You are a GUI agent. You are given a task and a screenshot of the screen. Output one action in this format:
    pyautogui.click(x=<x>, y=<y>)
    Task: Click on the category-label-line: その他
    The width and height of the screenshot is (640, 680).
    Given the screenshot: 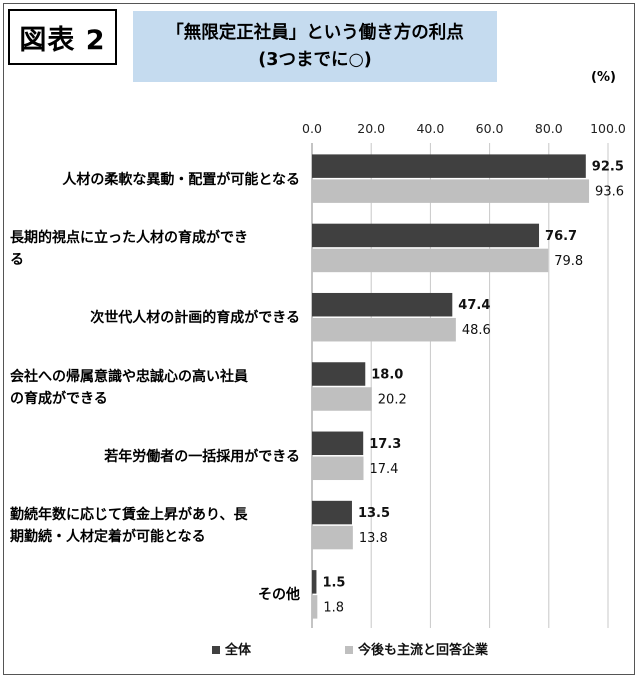 What is the action you would take?
    pyautogui.click(x=279, y=595)
    